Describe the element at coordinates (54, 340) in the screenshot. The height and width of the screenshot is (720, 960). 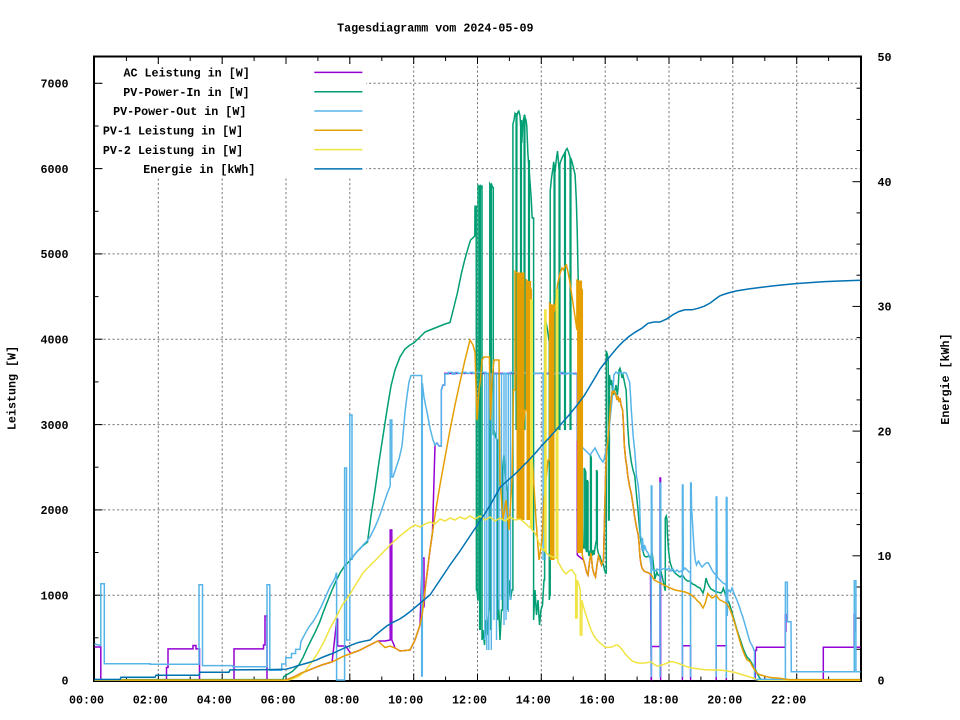
I see `svg-text: 4000` at that location.